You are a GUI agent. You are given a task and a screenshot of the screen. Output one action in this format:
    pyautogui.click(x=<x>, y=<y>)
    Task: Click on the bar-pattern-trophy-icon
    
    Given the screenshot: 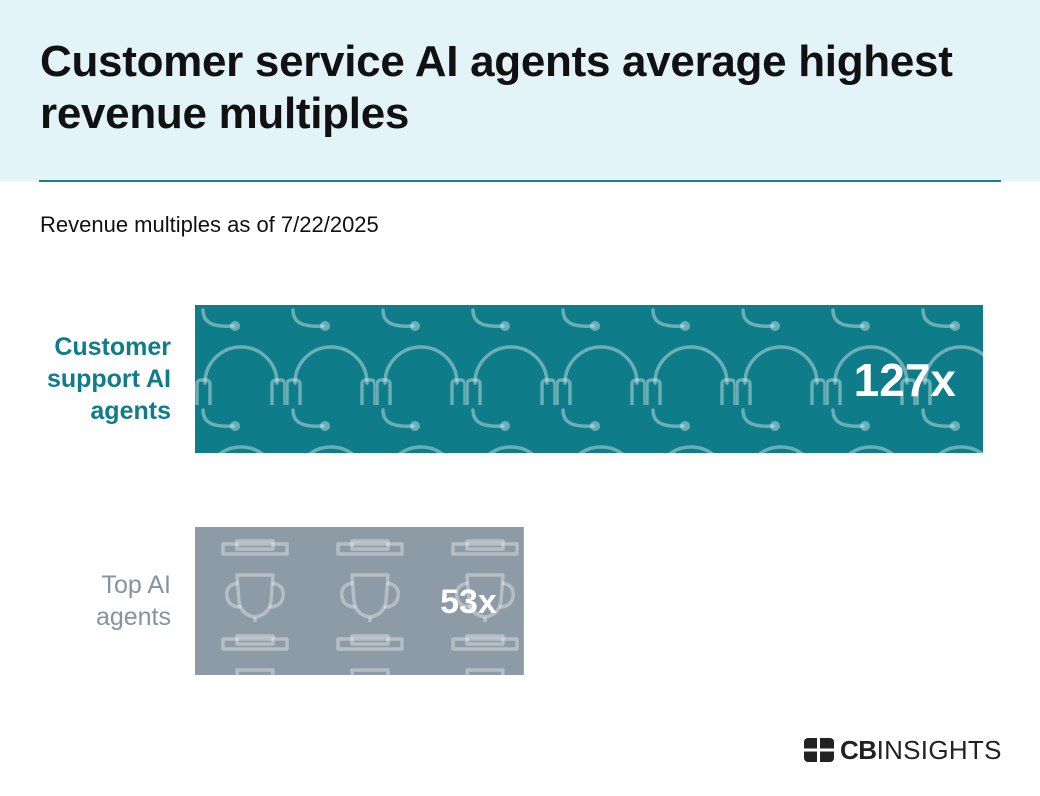 What is the action you would take?
    pyautogui.click(x=359, y=601)
    